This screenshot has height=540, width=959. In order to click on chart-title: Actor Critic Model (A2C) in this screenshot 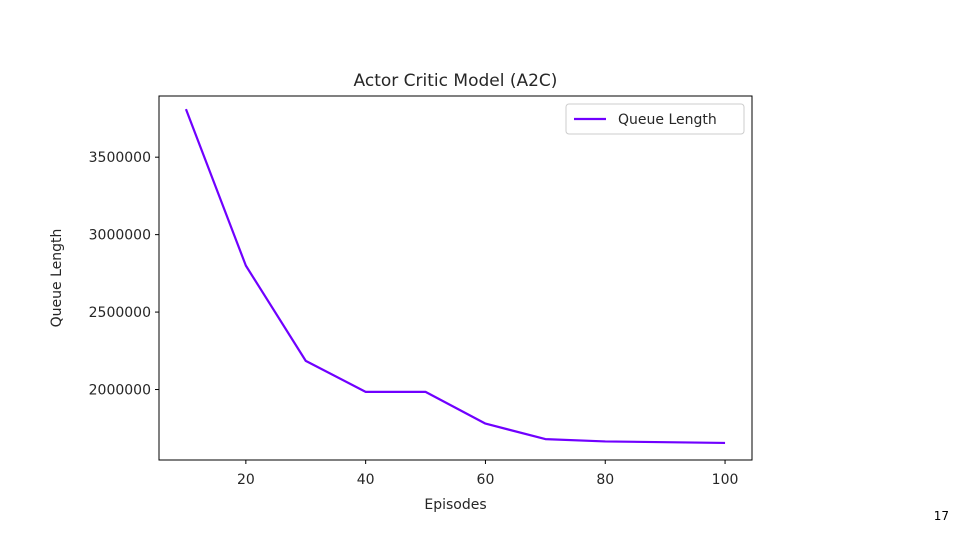, I will do `click(456, 81)`.